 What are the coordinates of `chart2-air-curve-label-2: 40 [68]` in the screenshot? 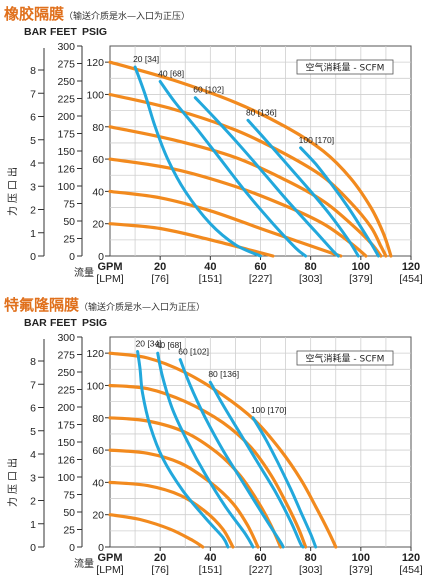 It's located at (169, 345).